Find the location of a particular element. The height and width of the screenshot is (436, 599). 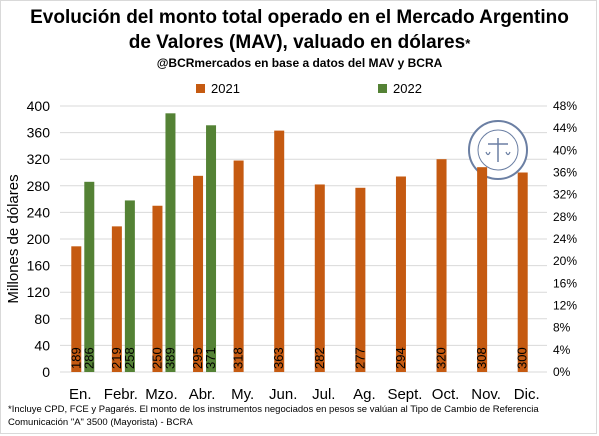

x-tick-label: Mzo. is located at coordinates (161, 394).